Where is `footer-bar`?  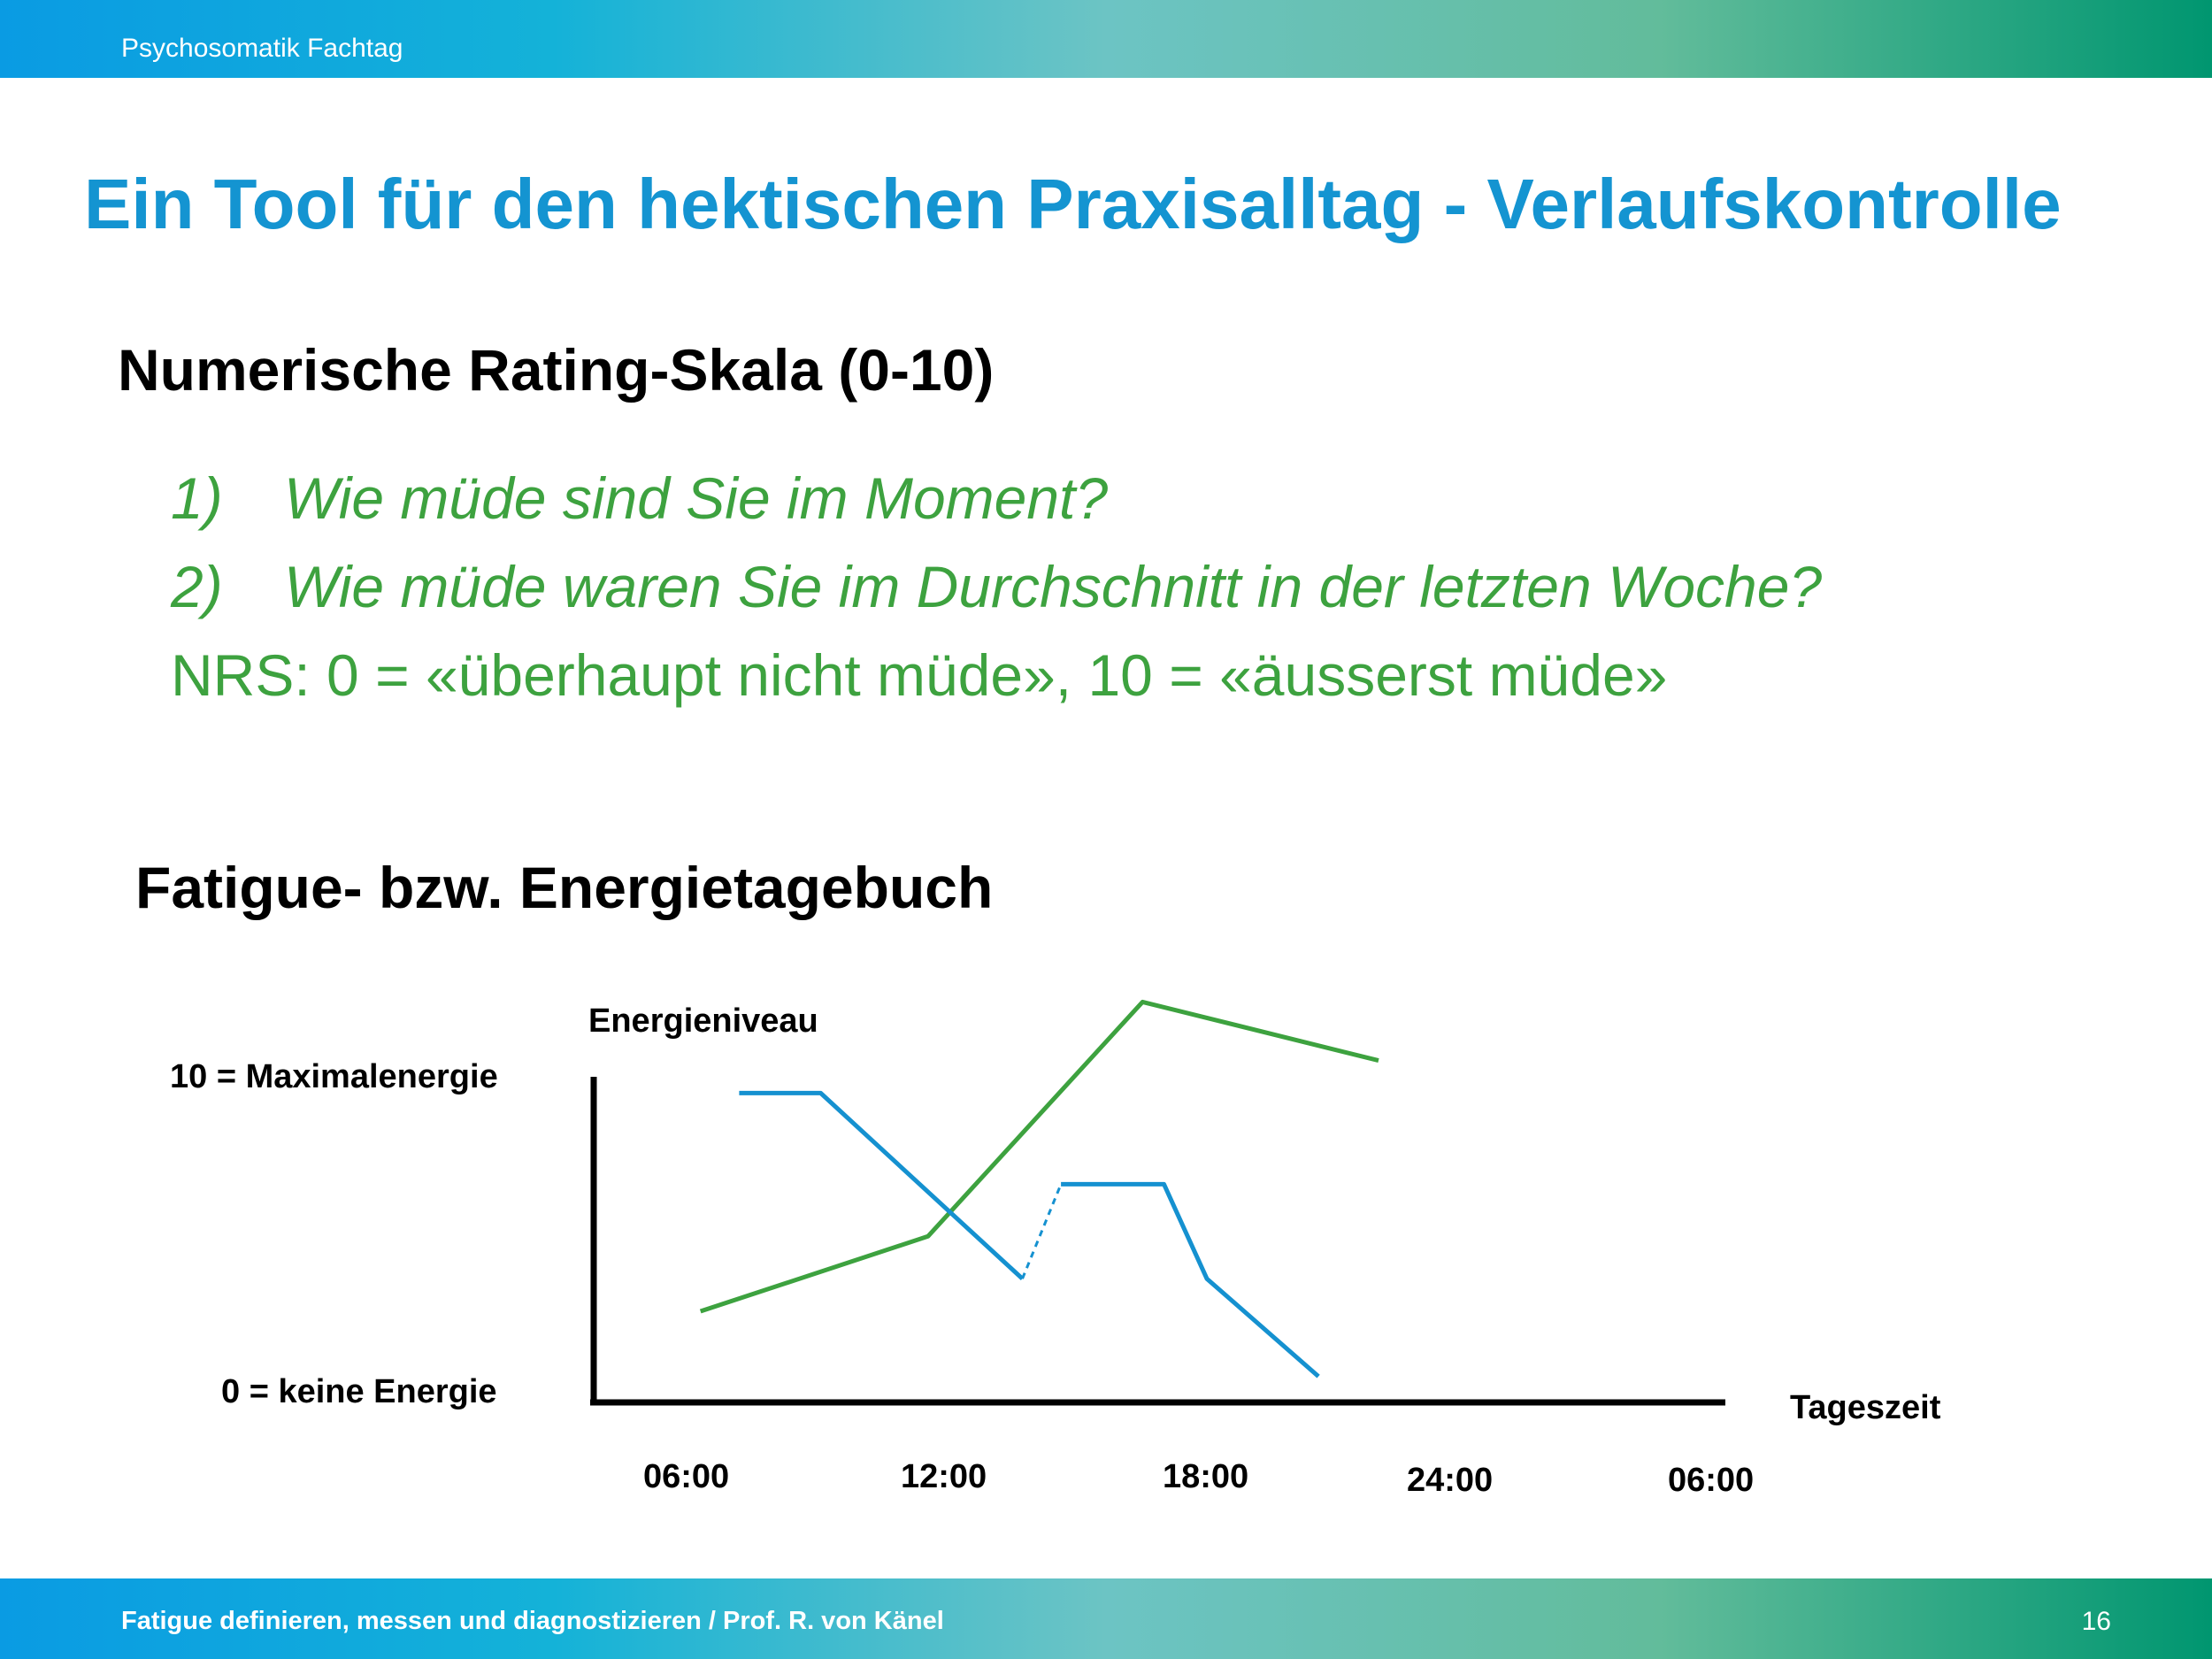
footer-bar is located at coordinates (1106, 1618).